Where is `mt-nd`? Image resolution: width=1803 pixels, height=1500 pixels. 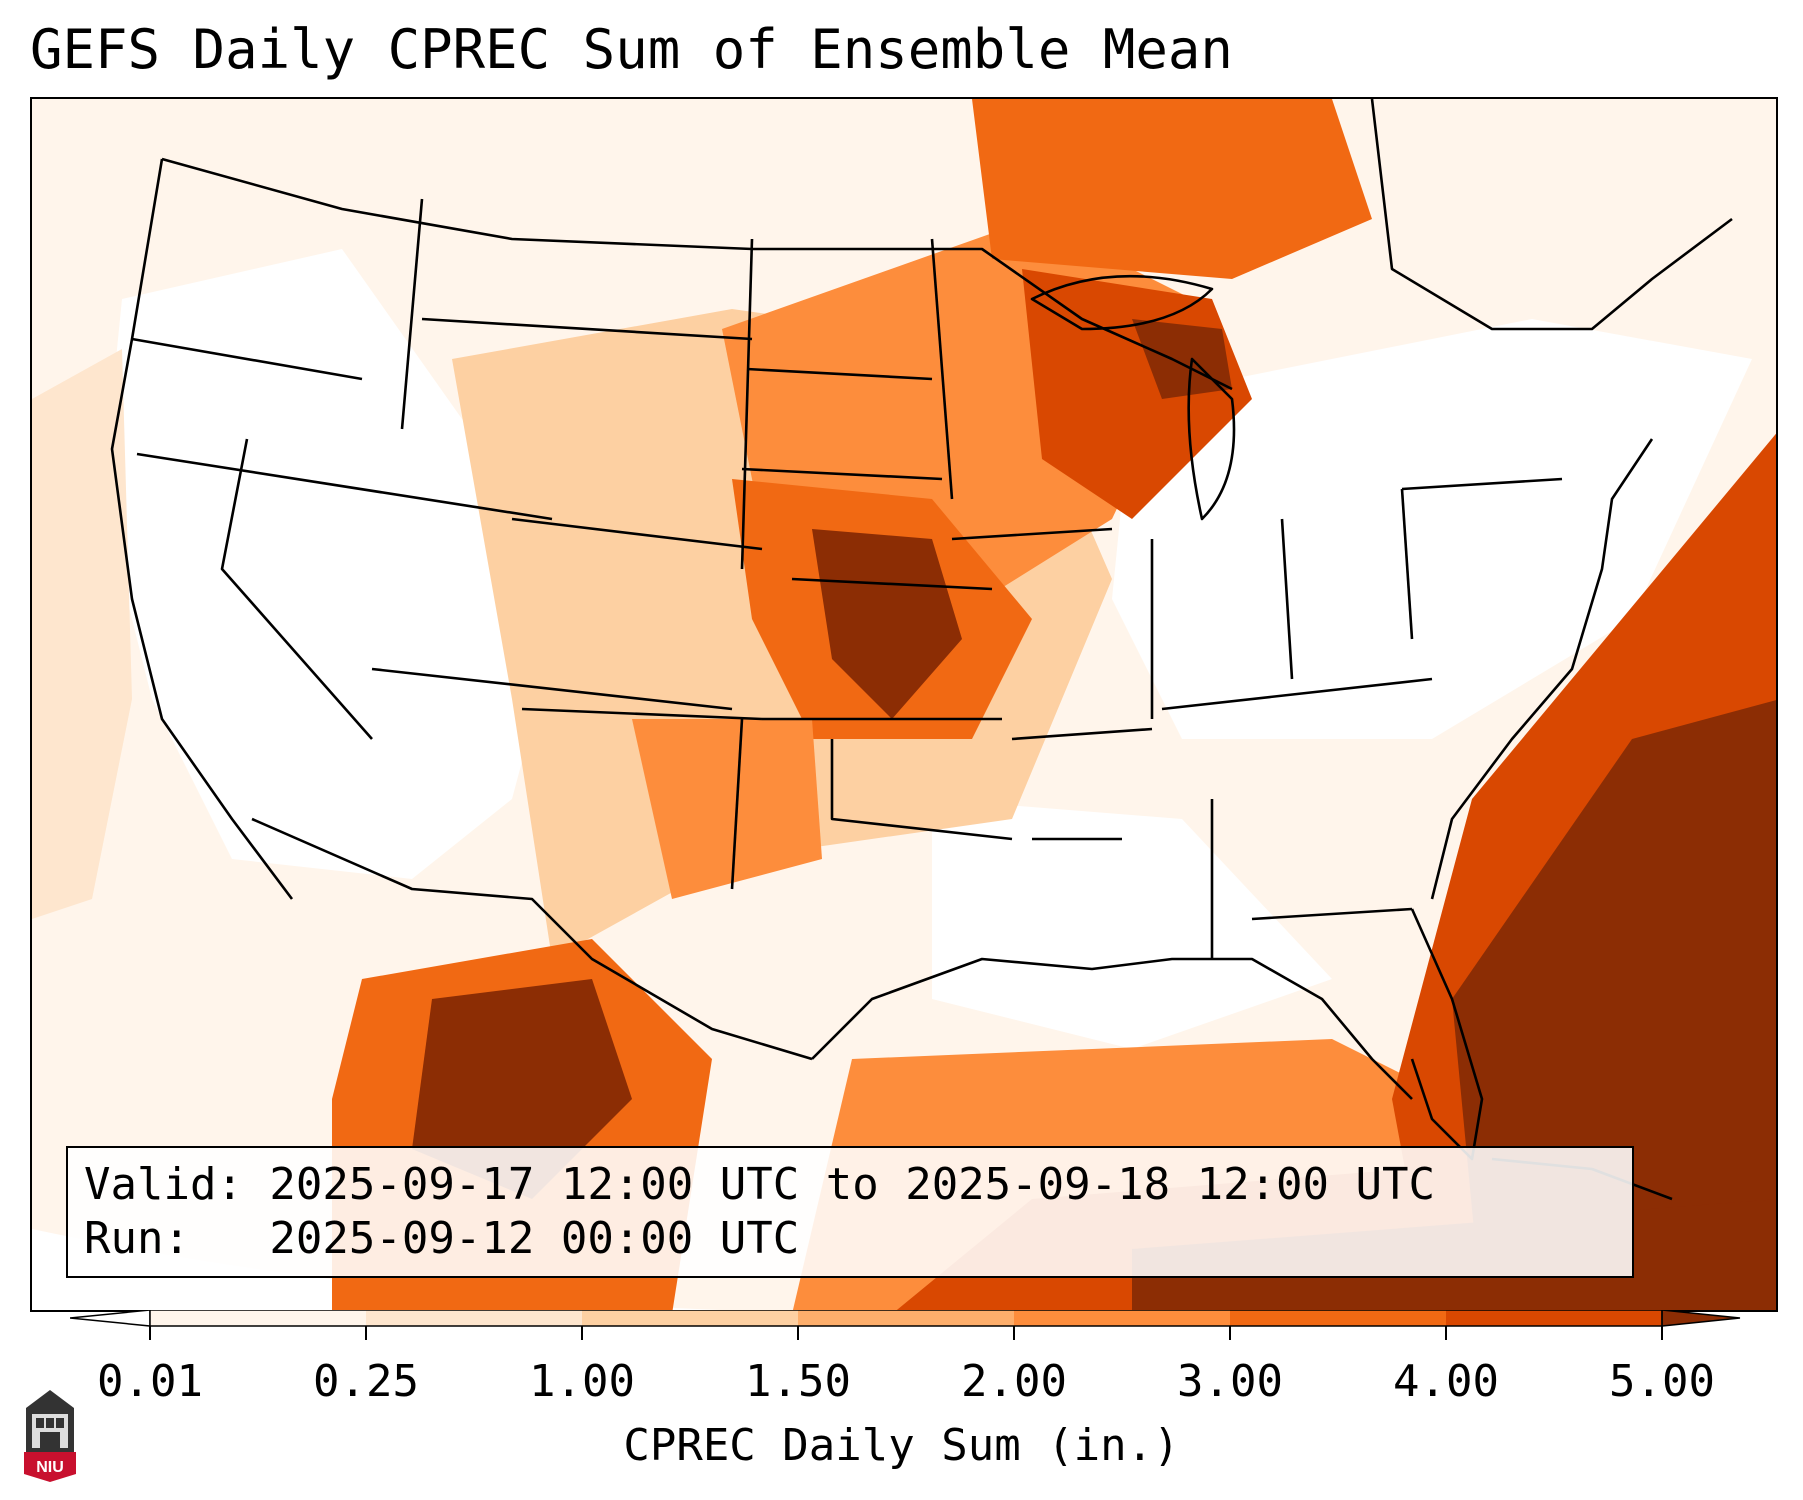
mt-nd is located at coordinates (747, 404).